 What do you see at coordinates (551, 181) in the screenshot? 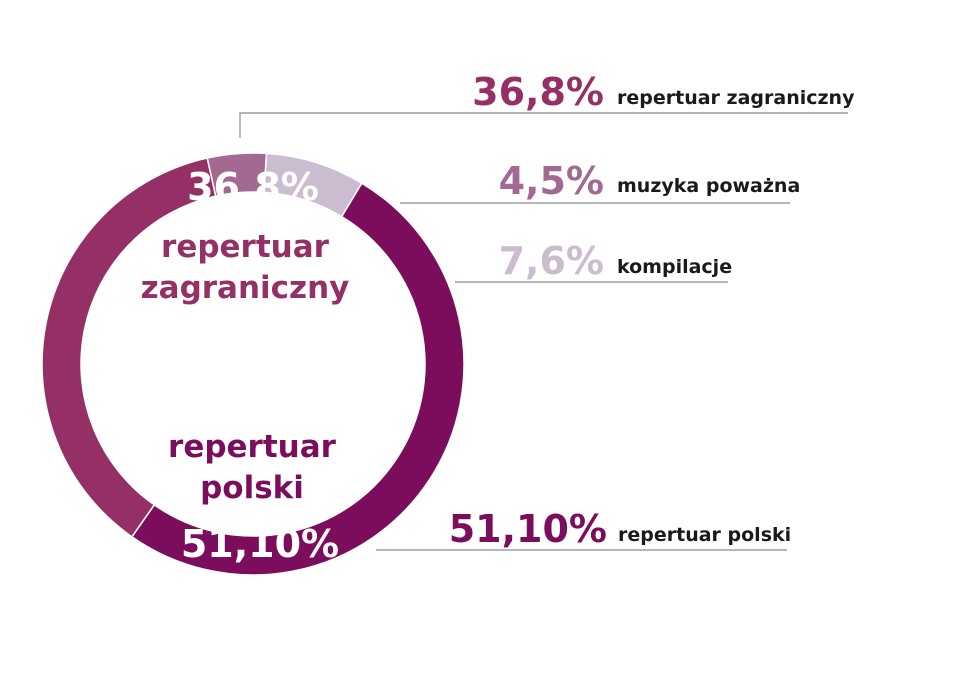
I see `legend-value-powazna: 4,5%` at bounding box center [551, 181].